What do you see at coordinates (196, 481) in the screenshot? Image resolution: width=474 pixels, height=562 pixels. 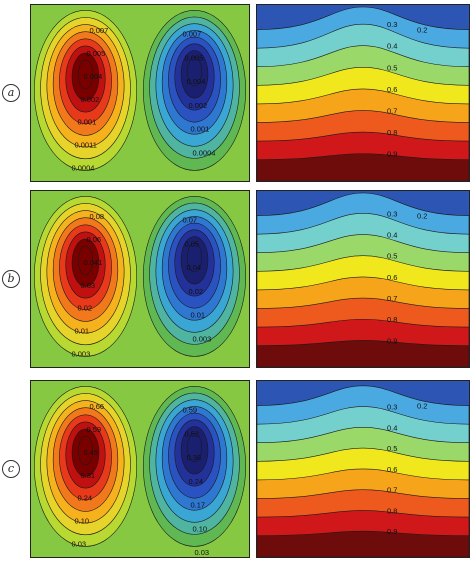 I see `contour-label-right: 0.24` at bounding box center [196, 481].